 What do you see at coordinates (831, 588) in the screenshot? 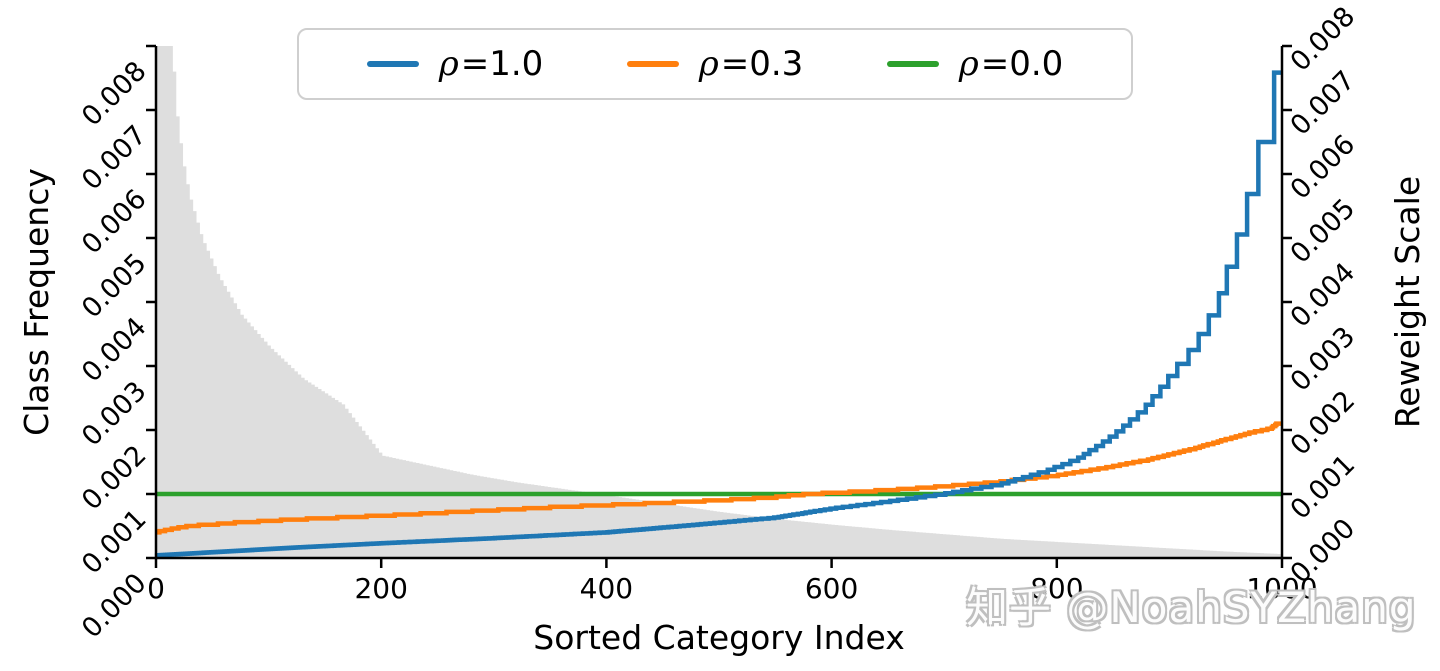
I see `x-tick-label-600: 600` at bounding box center [831, 588].